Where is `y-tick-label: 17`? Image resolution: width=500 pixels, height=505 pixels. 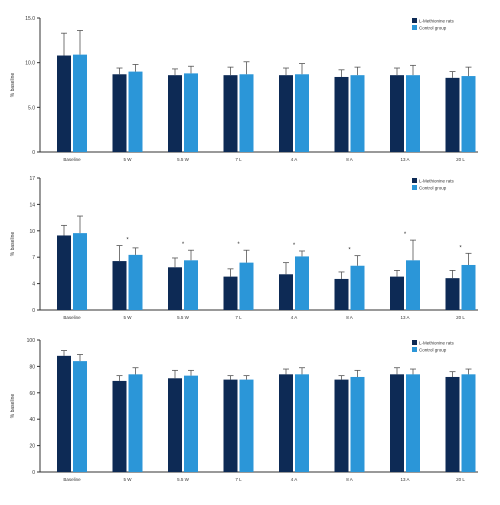 y-tick-label: 17 is located at coordinates (32, 179).